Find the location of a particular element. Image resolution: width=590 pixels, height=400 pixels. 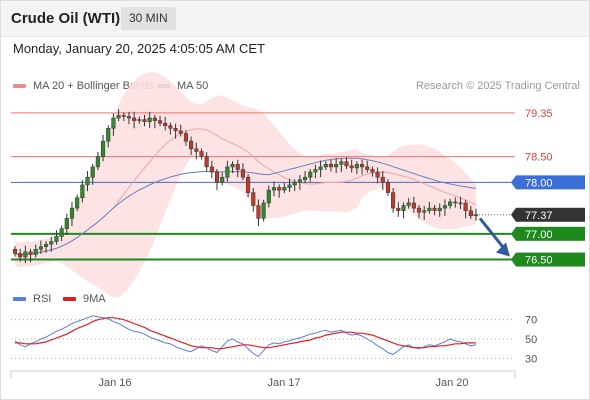

legend-bollinger: MA 20 + Bollinger Bands is located at coordinates (83, 86).